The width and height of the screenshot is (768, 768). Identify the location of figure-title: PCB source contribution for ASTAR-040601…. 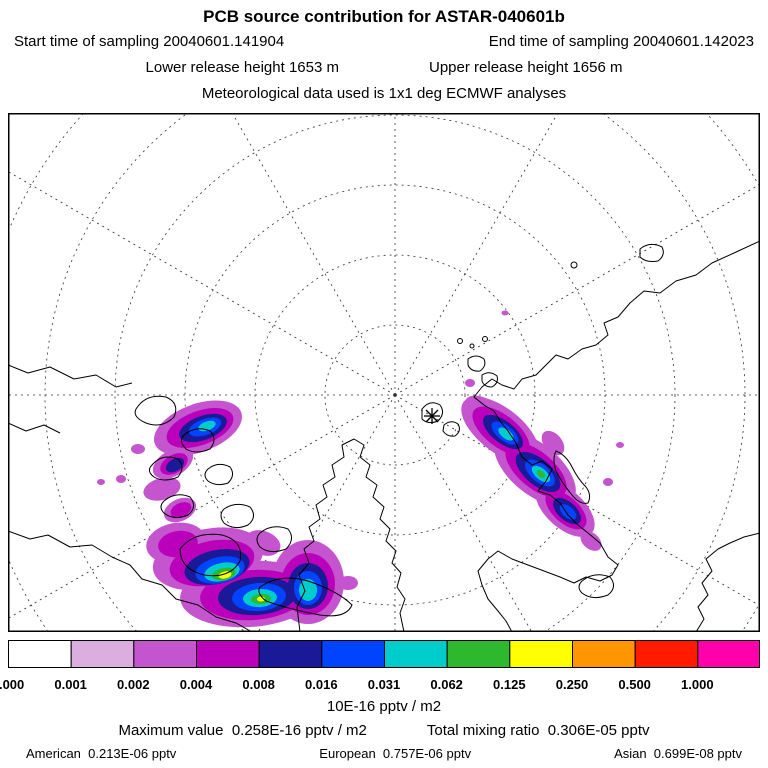
(384, 16).